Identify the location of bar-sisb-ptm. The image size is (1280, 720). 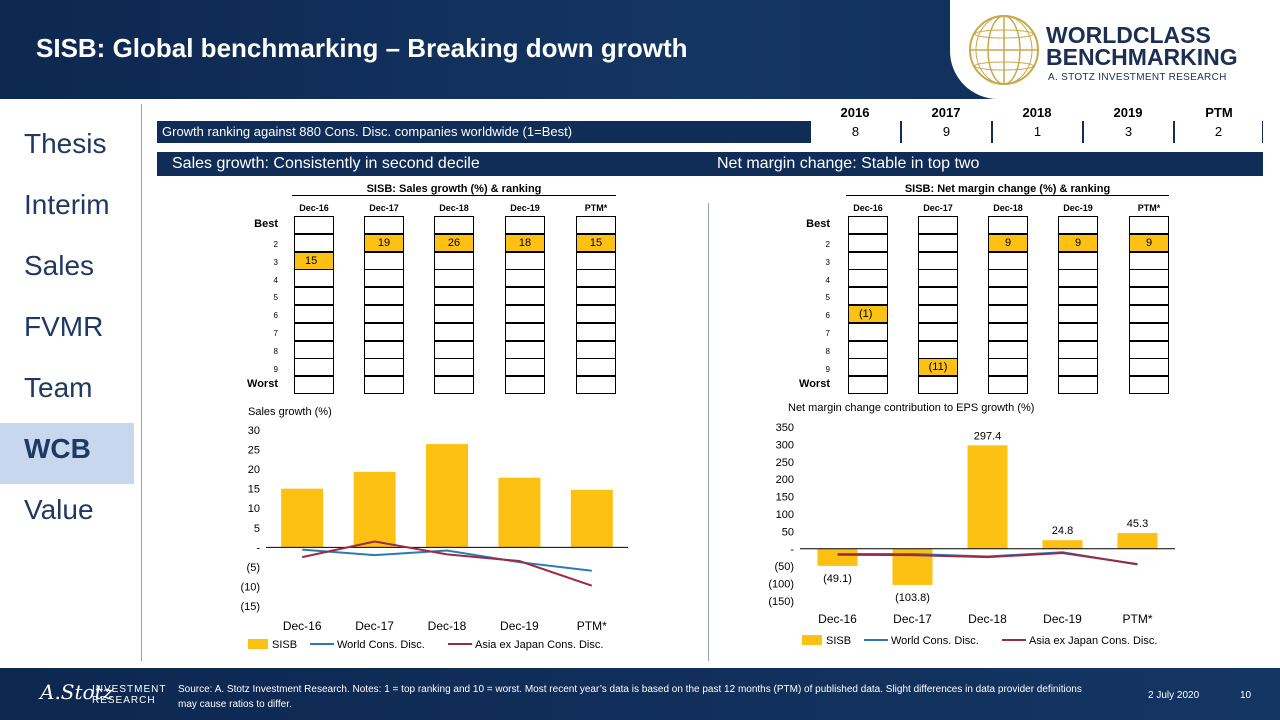
(1137, 541).